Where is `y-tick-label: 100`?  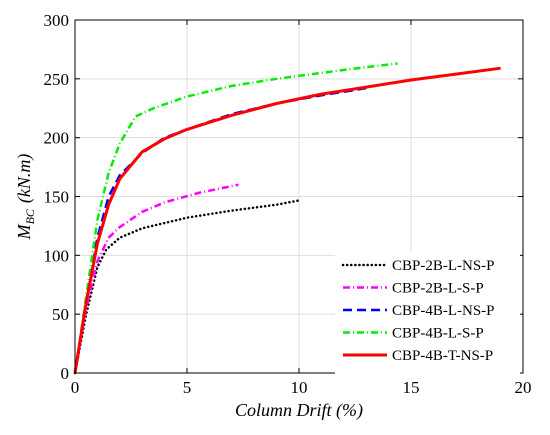
y-tick-label: 100 is located at coordinates (57, 255).